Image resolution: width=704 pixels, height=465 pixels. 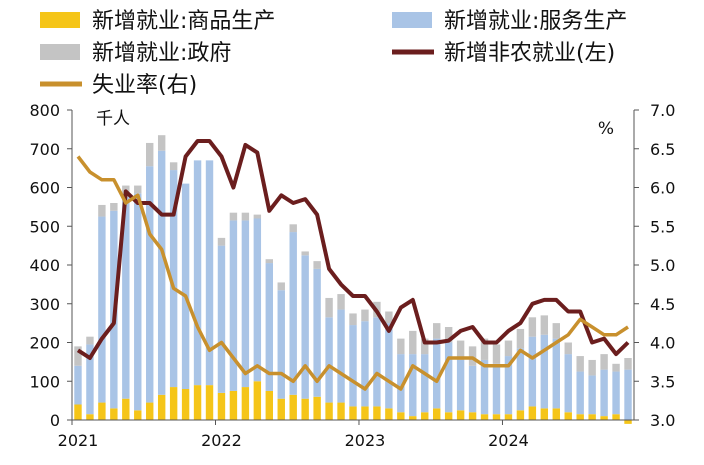 What do you see at coordinates (44, 188) in the screenshot?
I see `left-tick-label: 600` at bounding box center [44, 188].